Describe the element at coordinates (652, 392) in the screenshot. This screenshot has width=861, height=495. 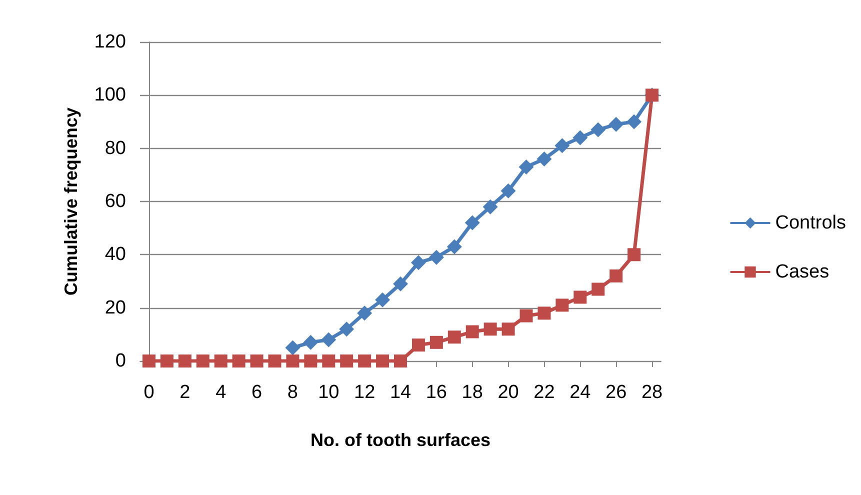
I see `x-tick-label: 28` at that location.